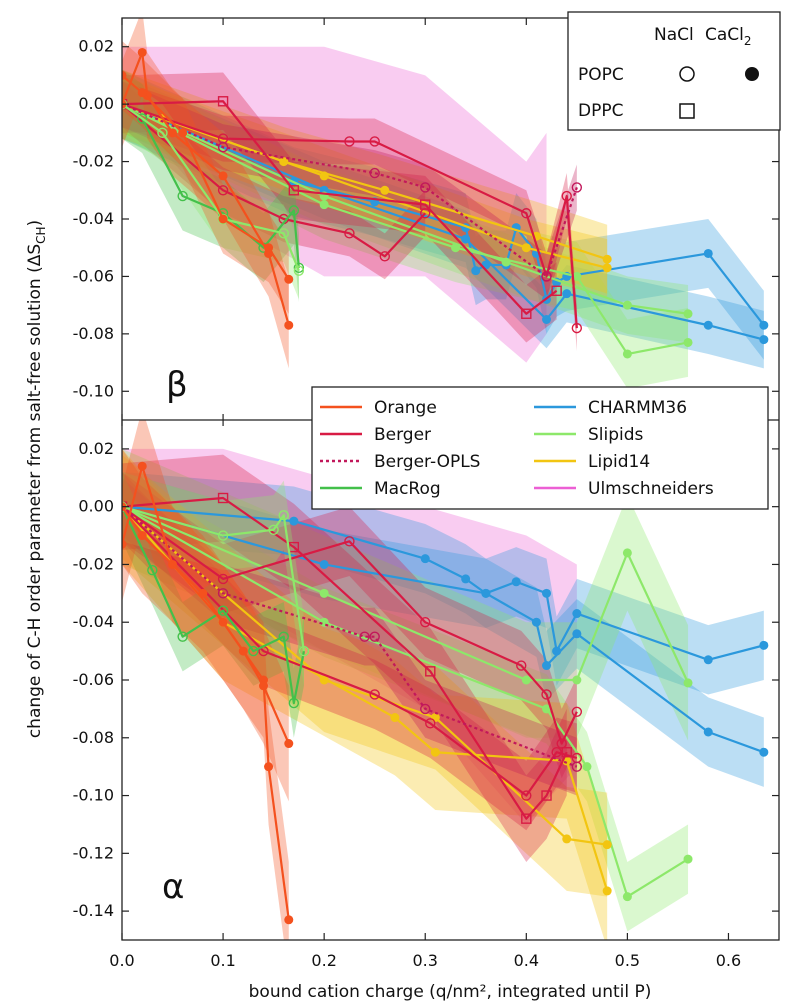 This screenshot has width=785, height=1007. What do you see at coordinates (728, 36) in the screenshot?
I see `marker-legend-col-cacl2: CaCl2` at bounding box center [728, 36].